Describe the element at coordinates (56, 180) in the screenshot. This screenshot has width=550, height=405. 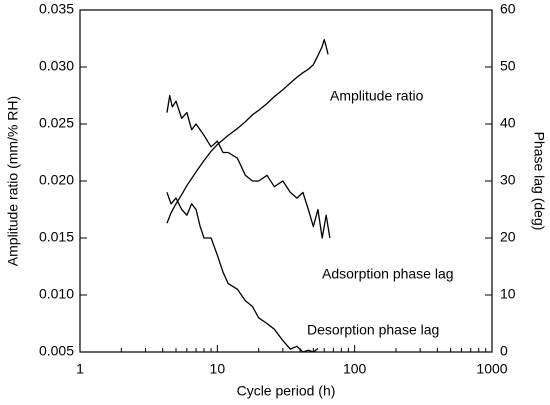
I see `y-tick-label: 0.020` at that location.